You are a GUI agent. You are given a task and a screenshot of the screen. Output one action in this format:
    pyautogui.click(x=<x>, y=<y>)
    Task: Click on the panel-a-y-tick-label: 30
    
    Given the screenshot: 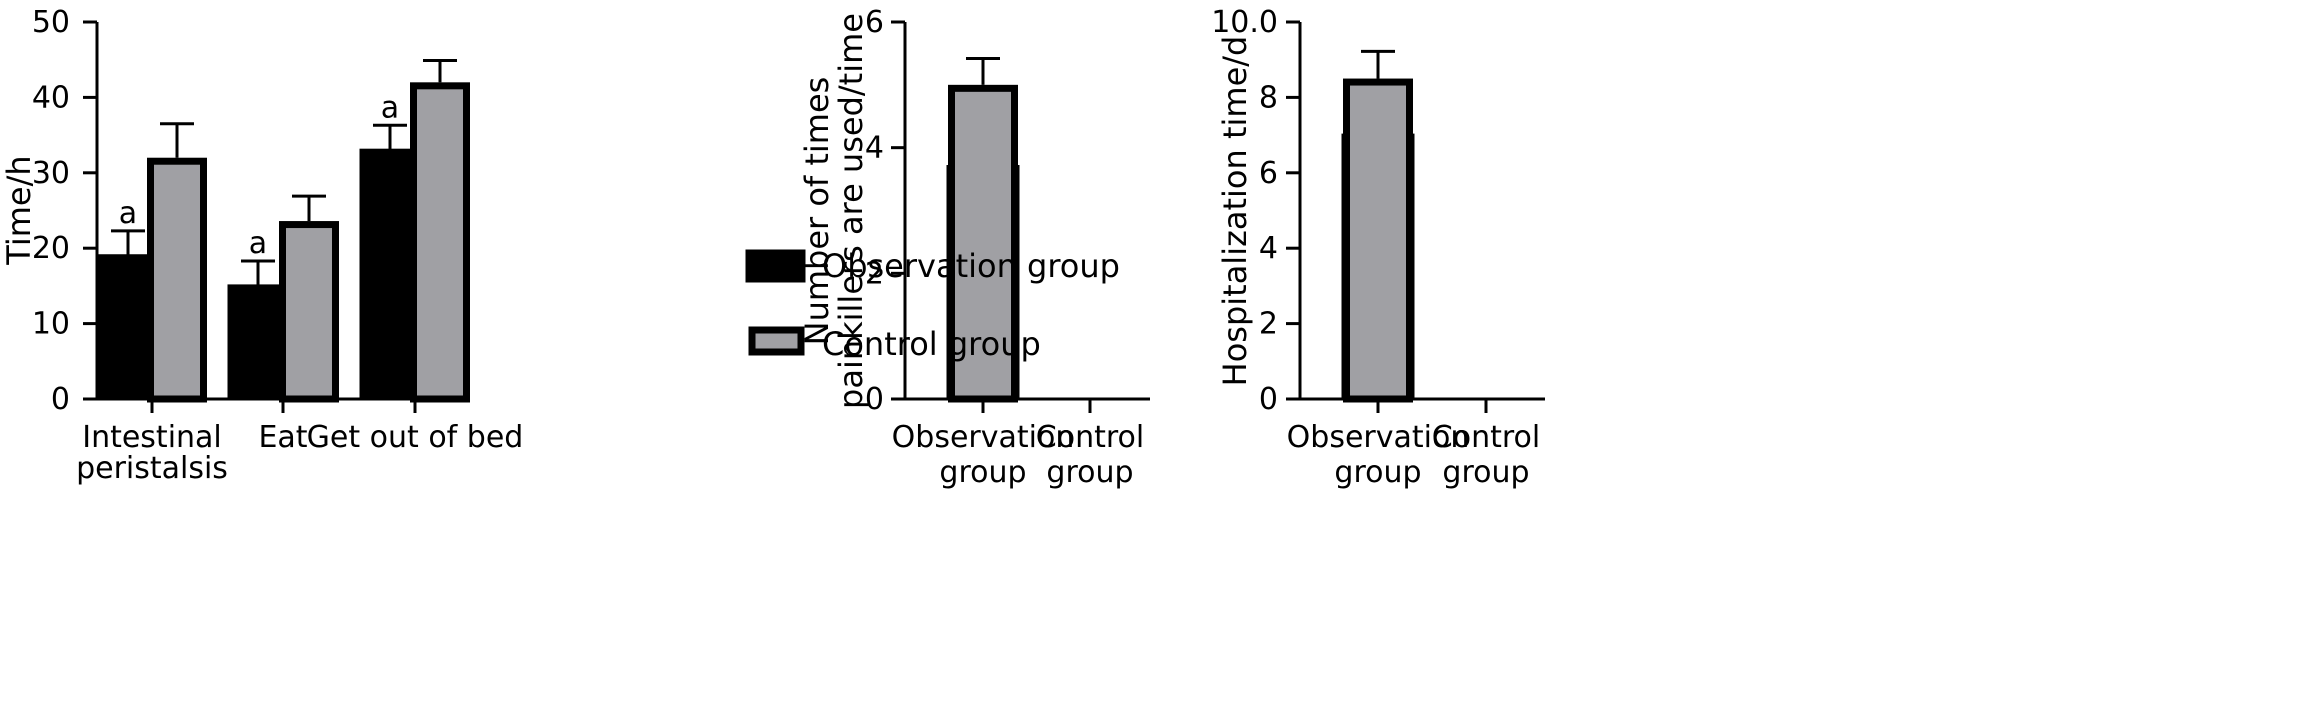 What is the action you would take?
    pyautogui.click(x=51, y=173)
    